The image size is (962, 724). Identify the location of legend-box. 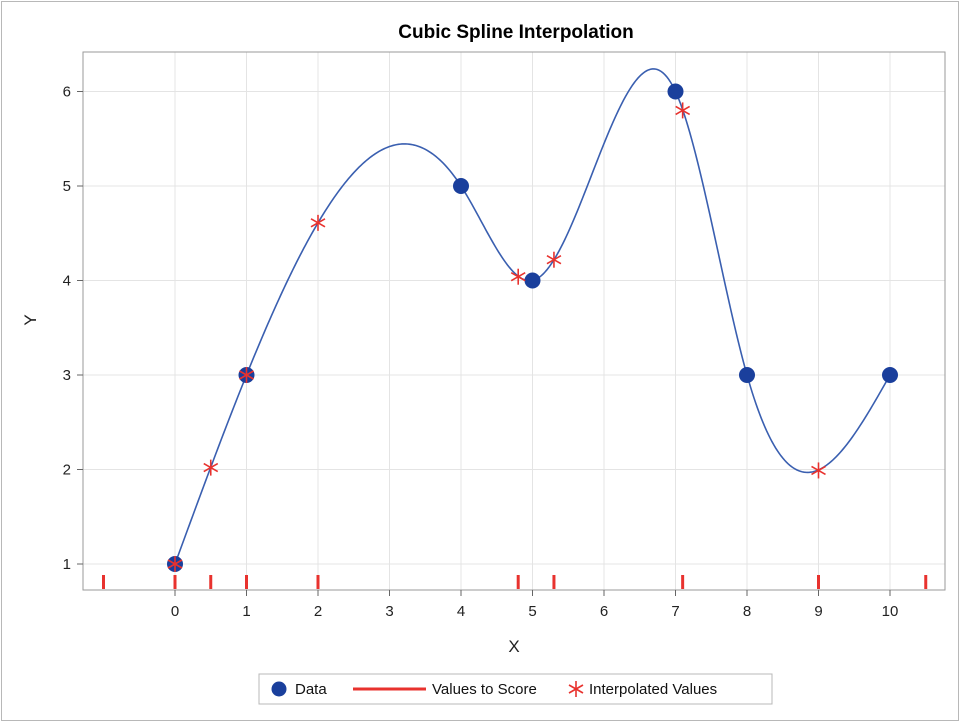
(515, 689).